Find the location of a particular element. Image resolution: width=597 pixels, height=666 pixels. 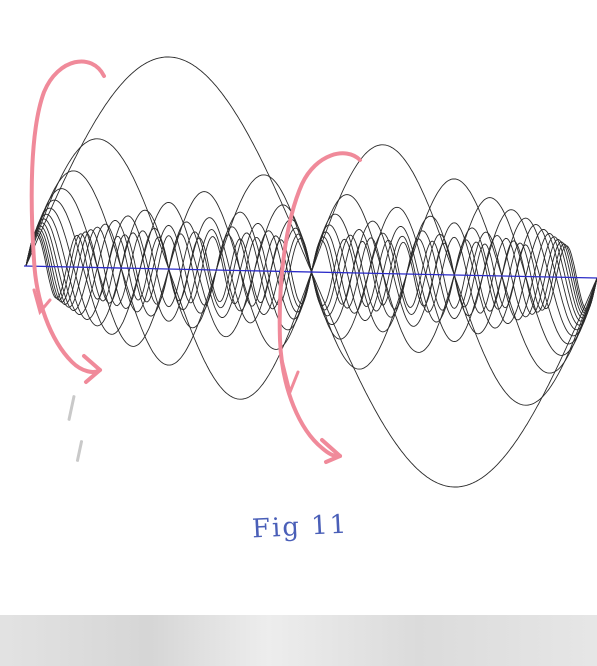

right-arrow-tick is located at coordinates (290, 377).